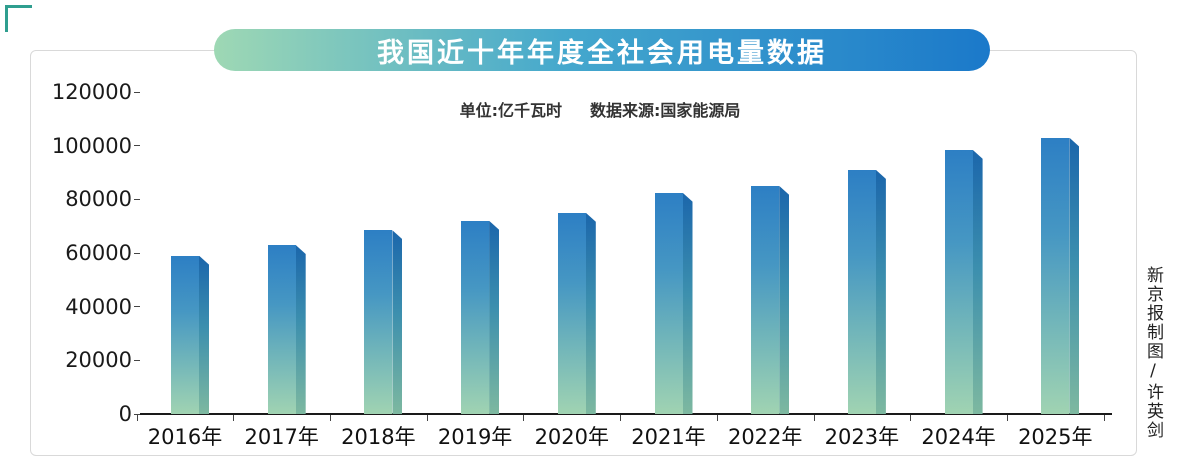 The width and height of the screenshot is (1200, 470). I want to click on bar-2016年, so click(190, 334).